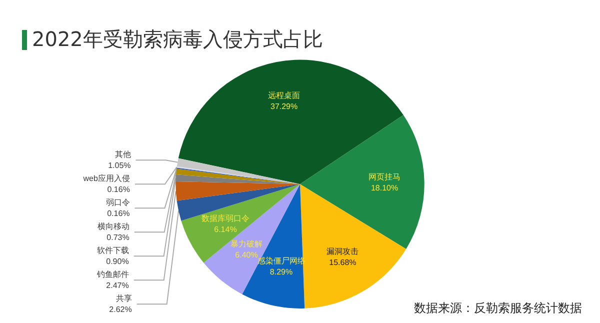 This screenshot has width=600, height=323. What do you see at coordinates (118, 203) in the screenshot?
I see `slice-label: 弱口令` at bounding box center [118, 203].